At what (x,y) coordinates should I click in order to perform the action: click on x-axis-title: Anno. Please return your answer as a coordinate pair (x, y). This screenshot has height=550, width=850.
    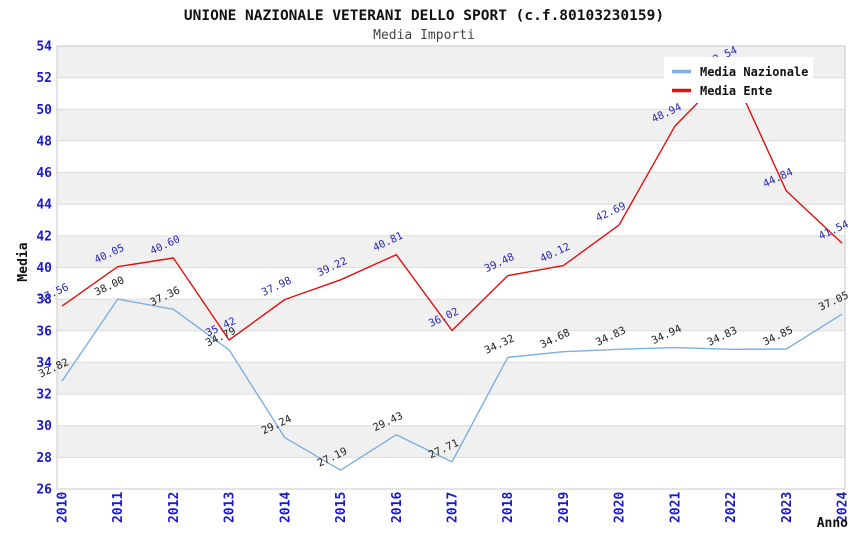
    Looking at the image, I should click on (832, 523).